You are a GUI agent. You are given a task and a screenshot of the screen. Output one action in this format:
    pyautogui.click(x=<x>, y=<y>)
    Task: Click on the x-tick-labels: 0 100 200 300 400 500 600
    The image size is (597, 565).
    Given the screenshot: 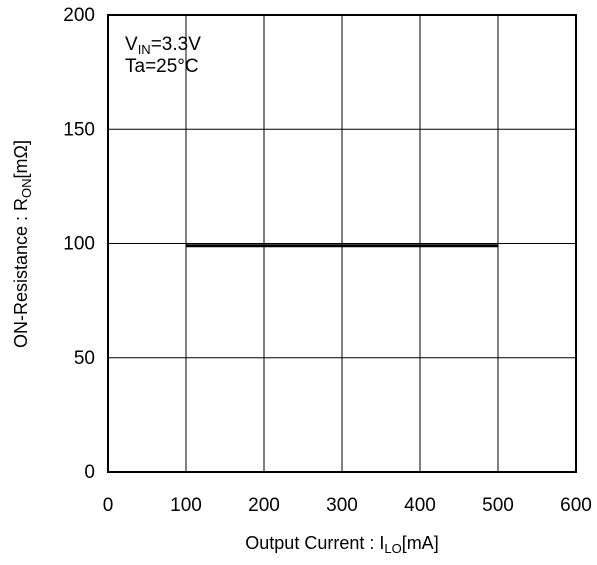 What is the action you would take?
    pyautogui.click(x=347, y=505)
    